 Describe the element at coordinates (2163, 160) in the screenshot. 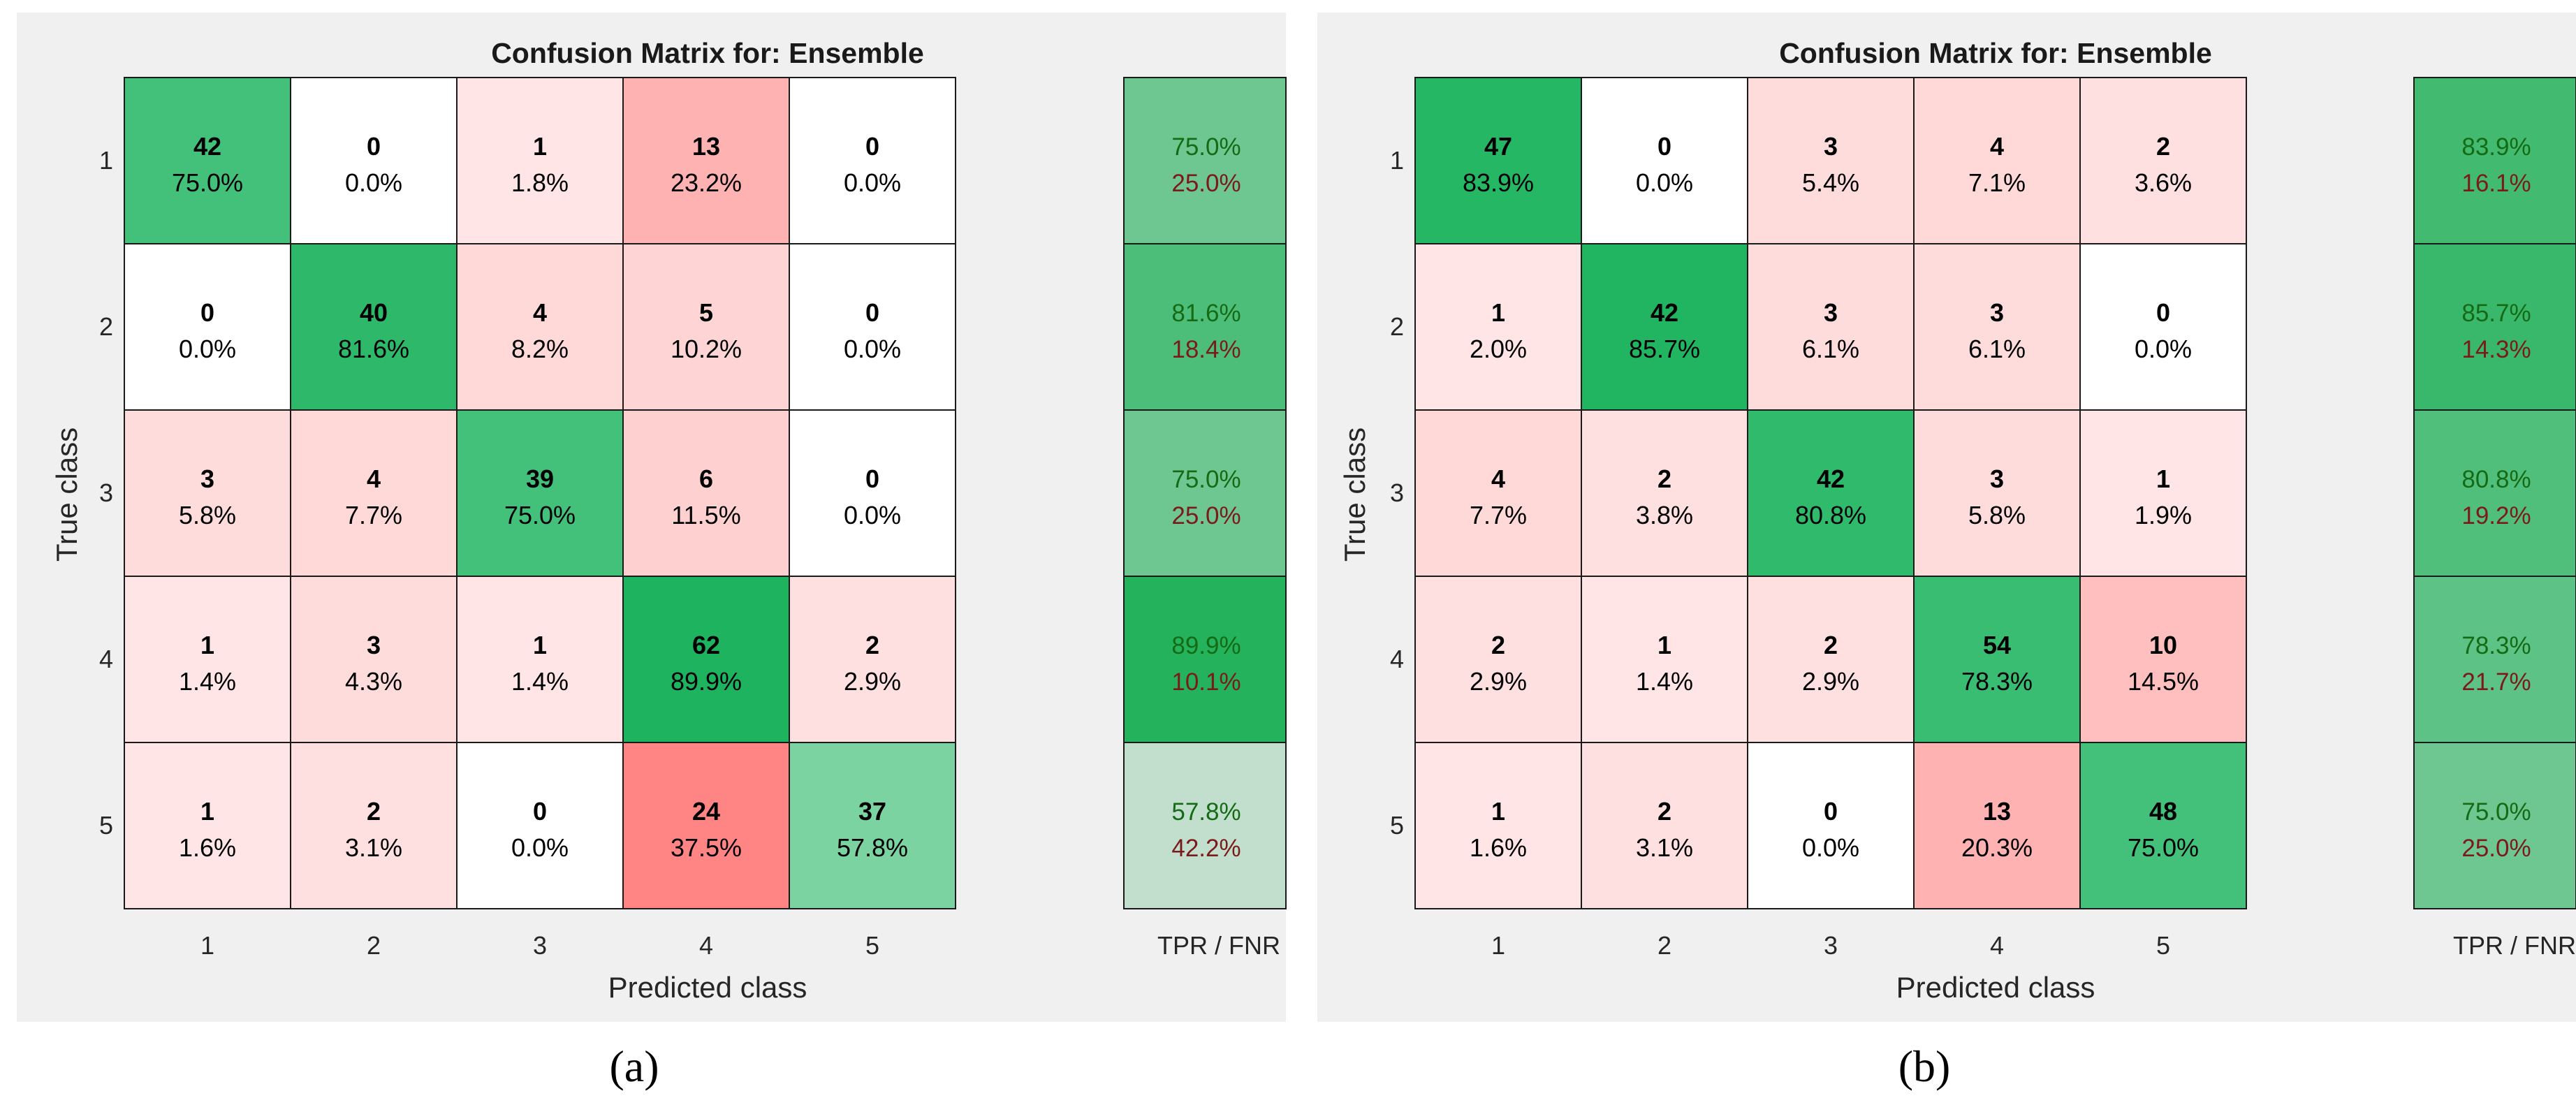

I see `panel-b-cell-r1-c5` at that location.